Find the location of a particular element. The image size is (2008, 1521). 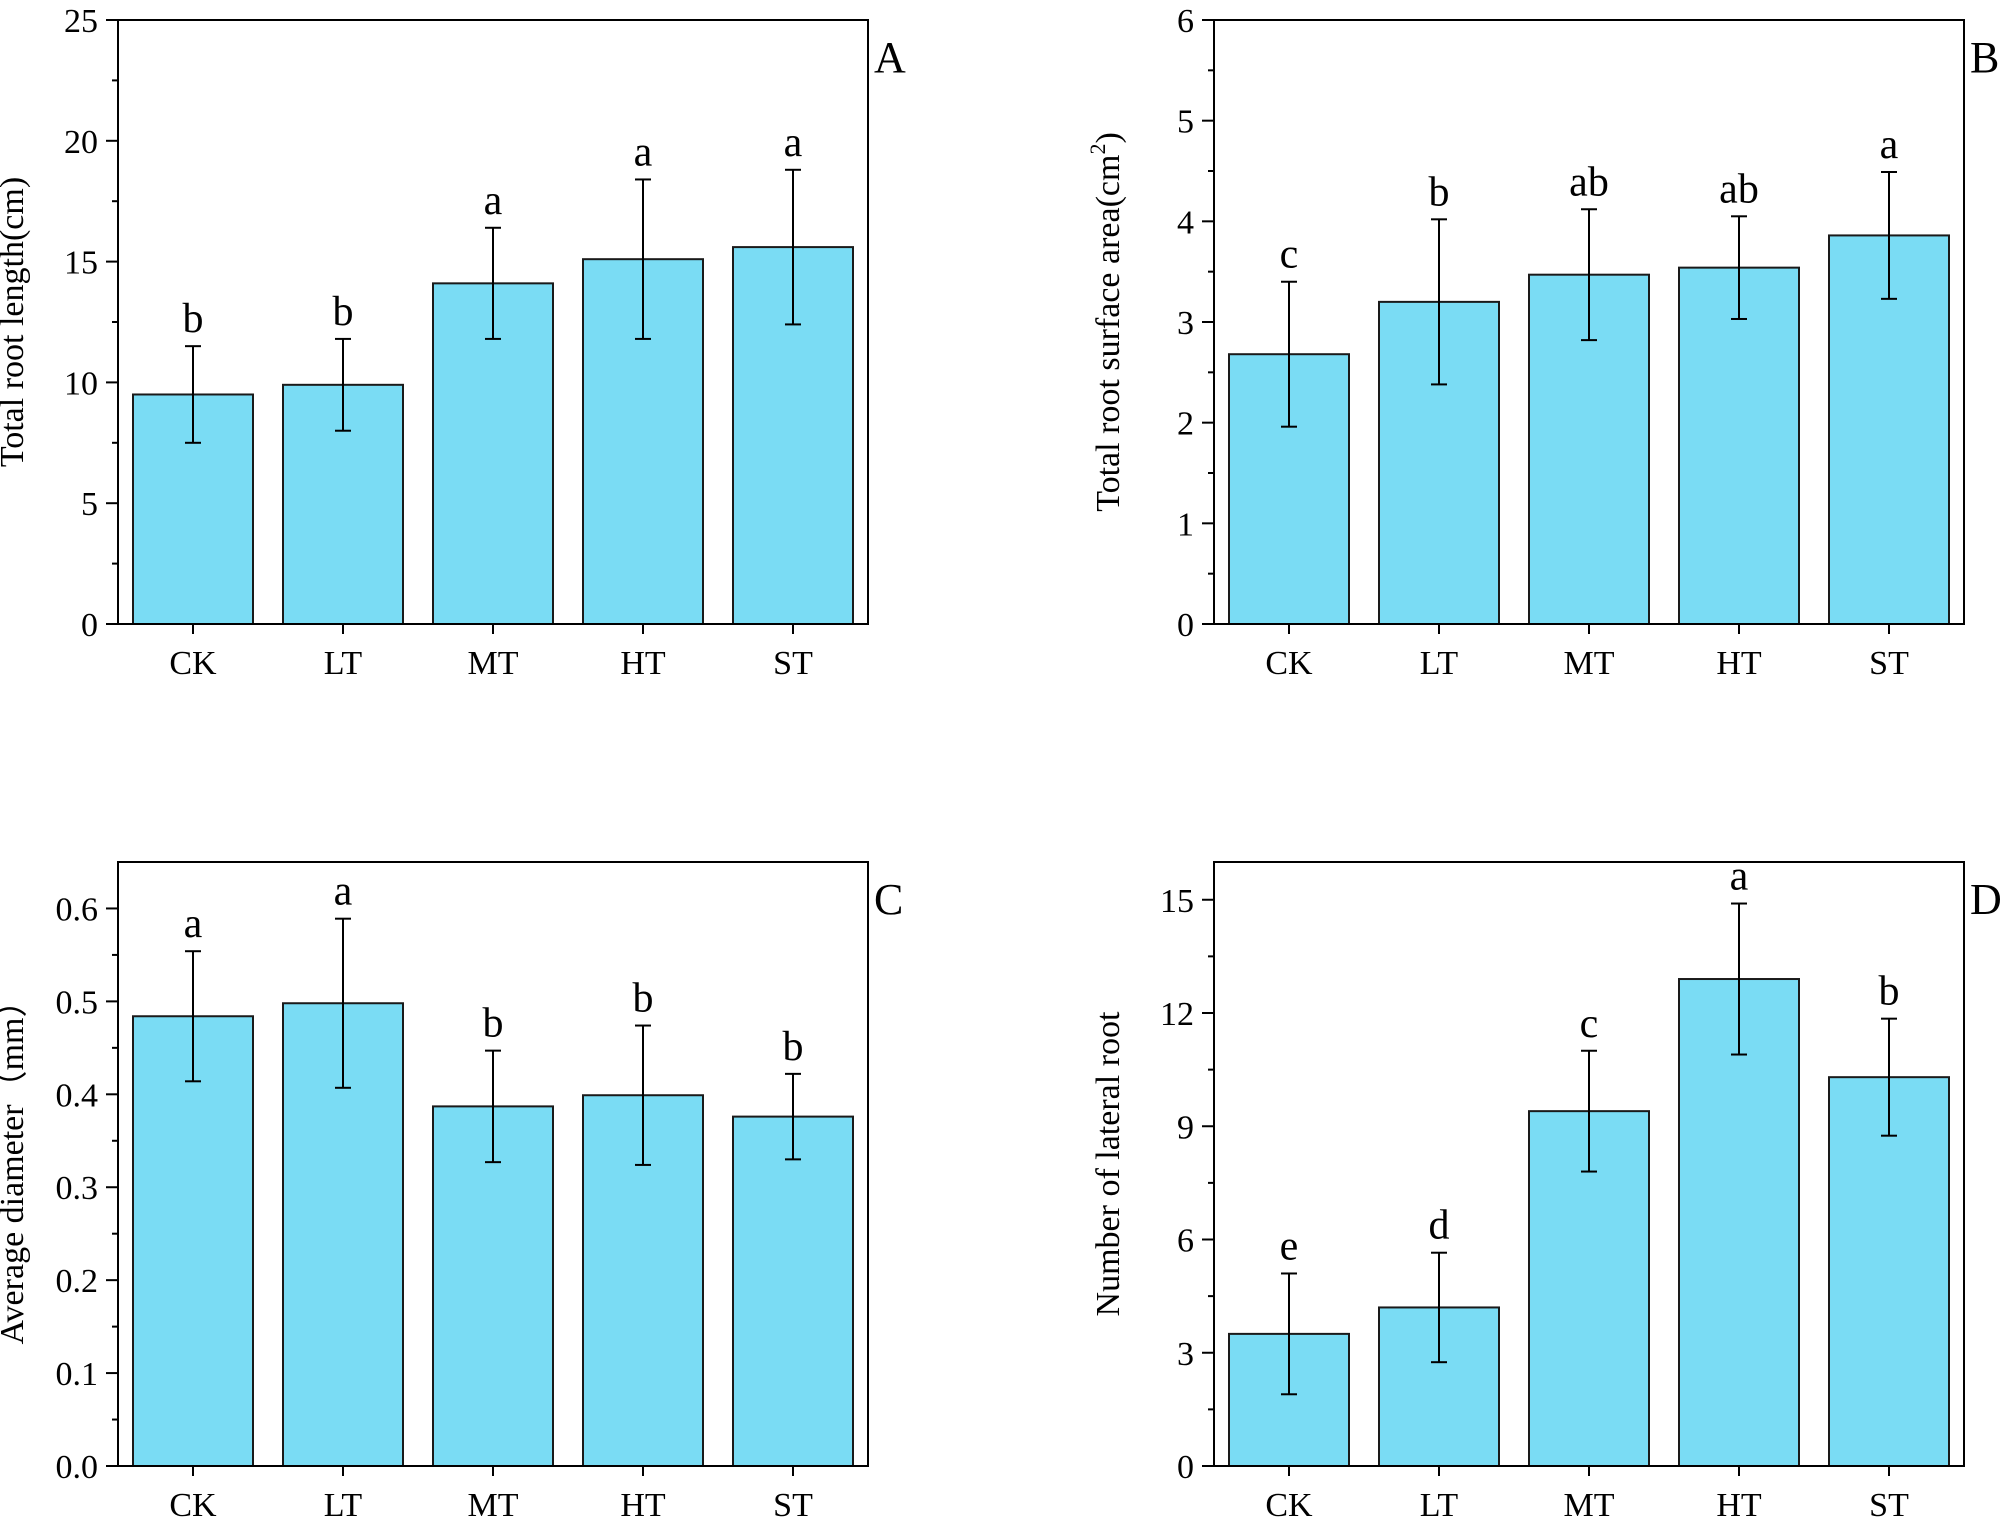

bar-mt is located at coordinates (493, 453).